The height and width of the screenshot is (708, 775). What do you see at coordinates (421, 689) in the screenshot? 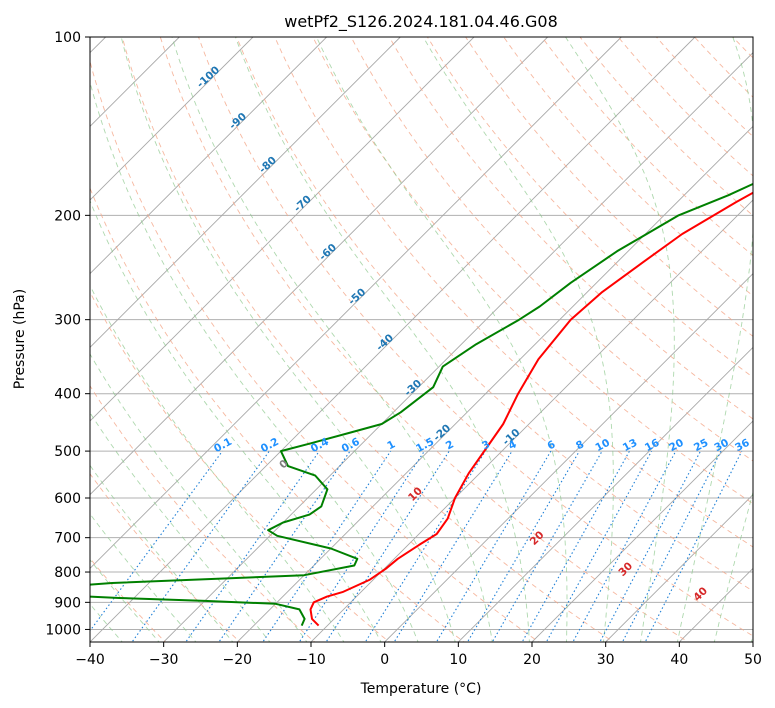
I see `x-axis-label: Temperature (°C)` at bounding box center [421, 689].